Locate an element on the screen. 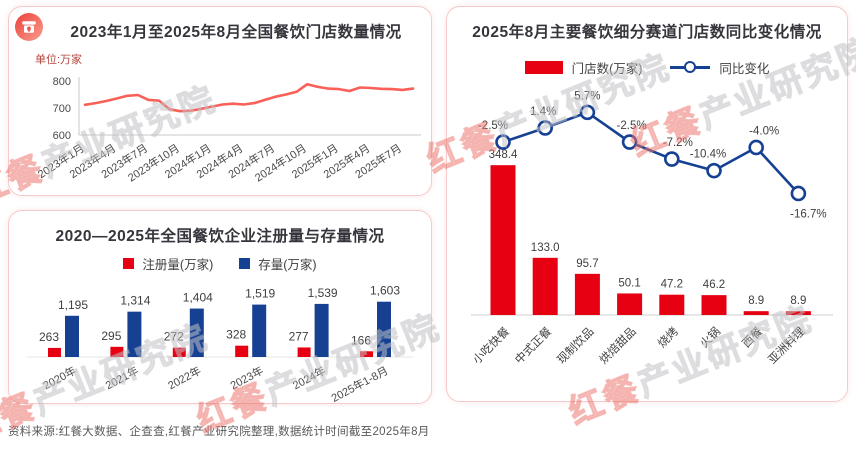 The height and width of the screenshot is (452, 856). category-label: 2020年 is located at coordinates (60, 377).